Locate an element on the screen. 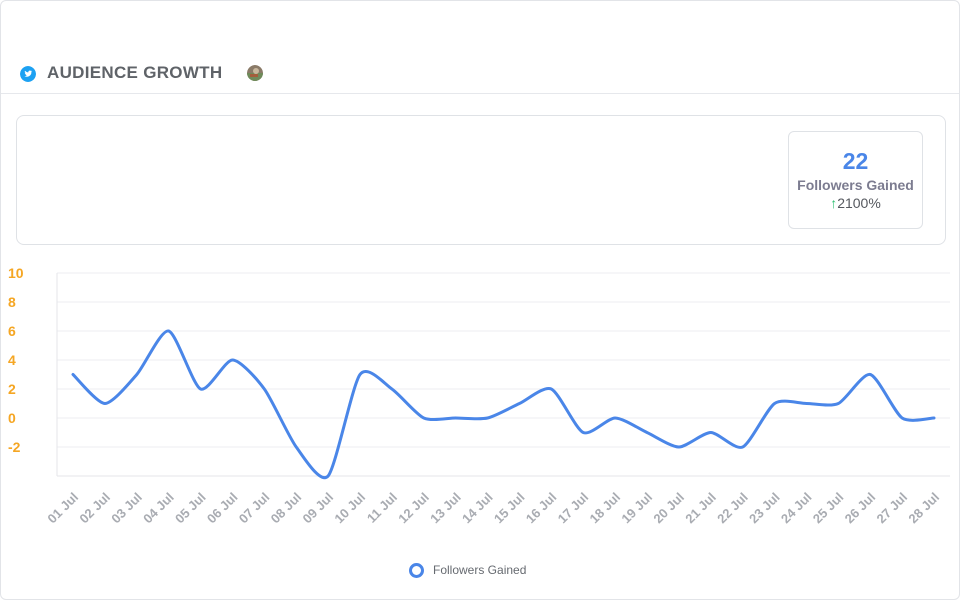 This screenshot has height=600, width=960. x-tick-label: 02 Jul is located at coordinates (94, 508).